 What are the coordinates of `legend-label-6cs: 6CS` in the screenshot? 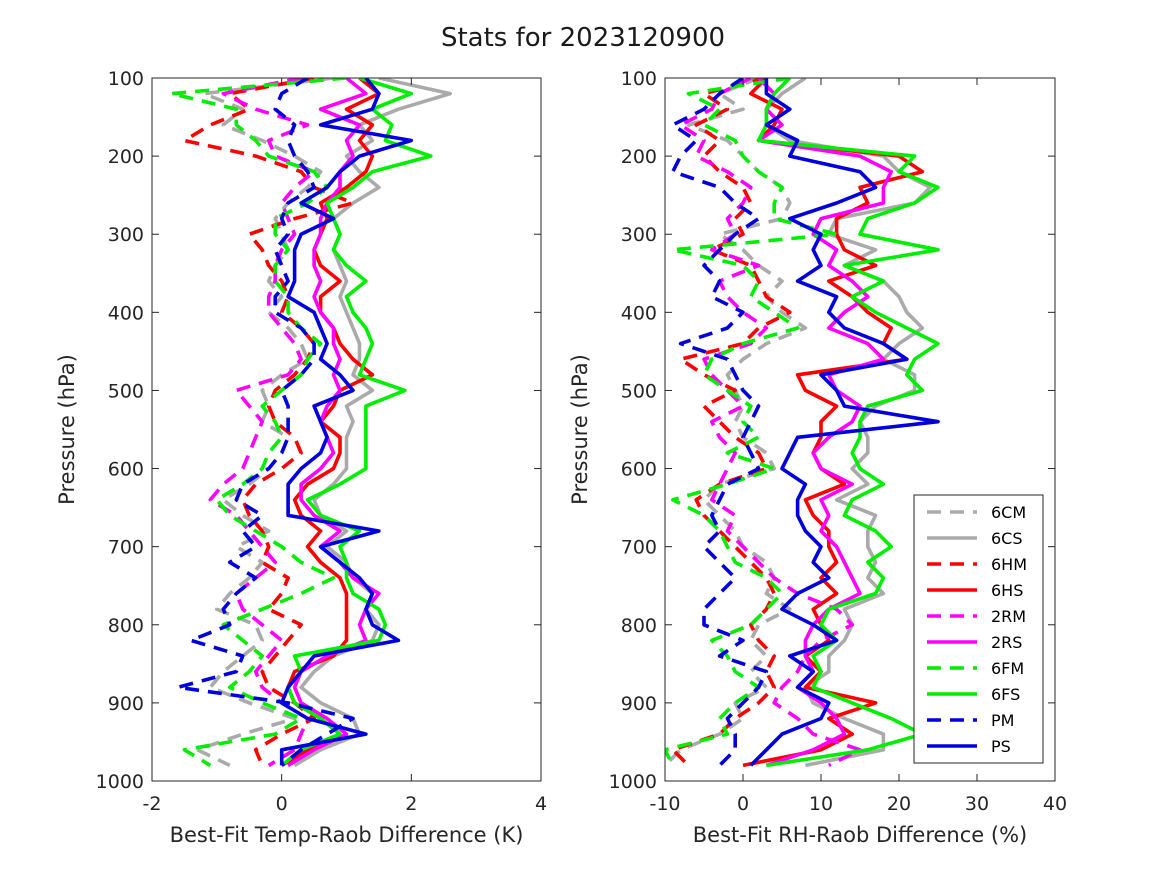 It's located at (1007, 538).